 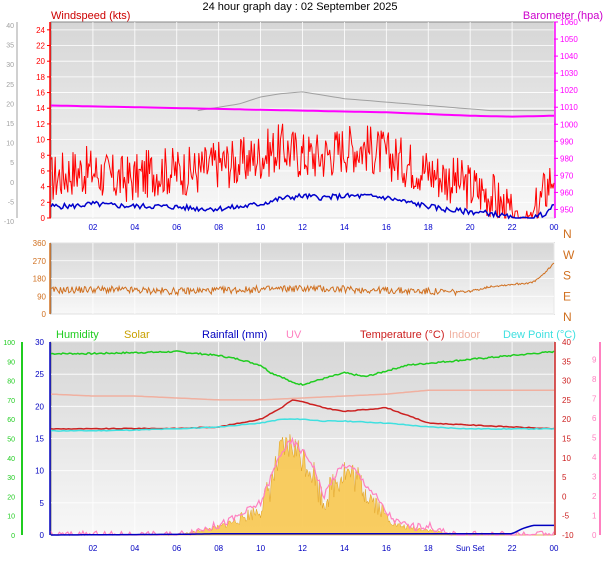 What do you see at coordinates (40, 124) in the screenshot?
I see `wind-tick-label: 12` at bounding box center [40, 124].